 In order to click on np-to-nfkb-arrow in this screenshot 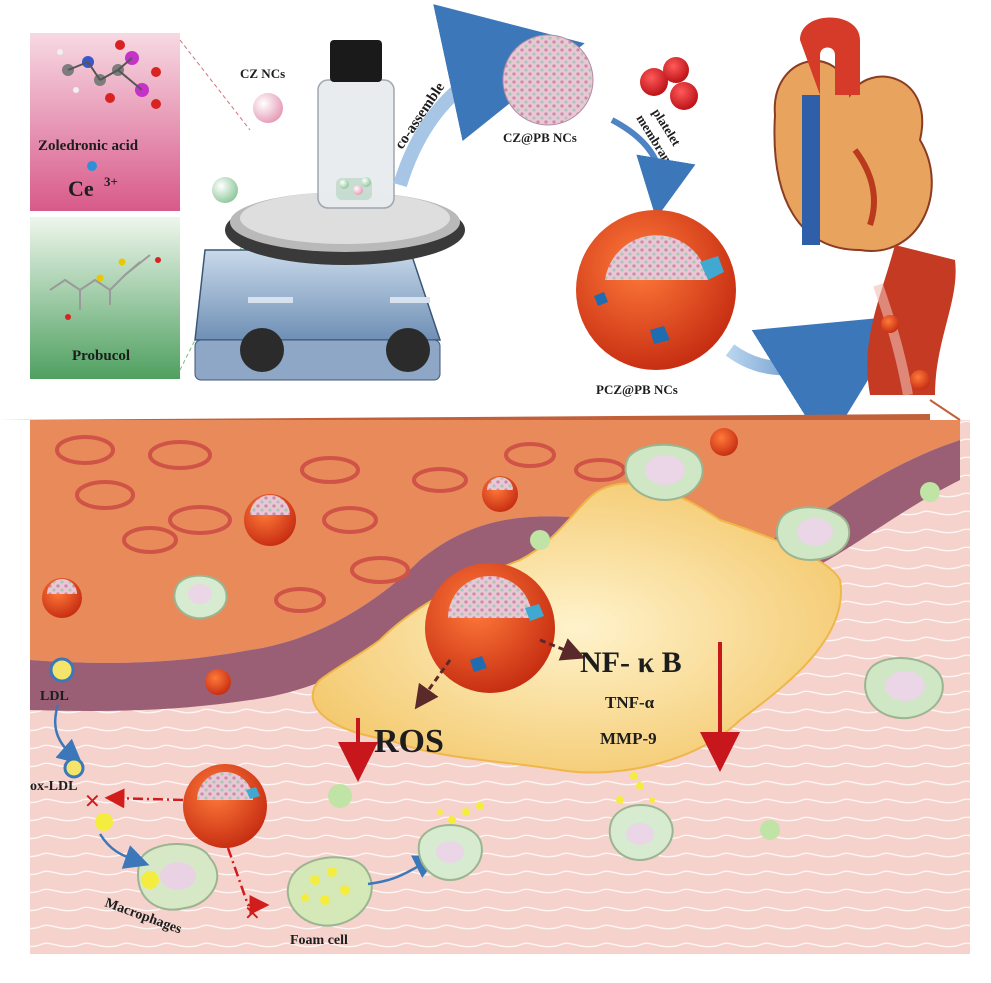, I will do `click(562, 649)`.